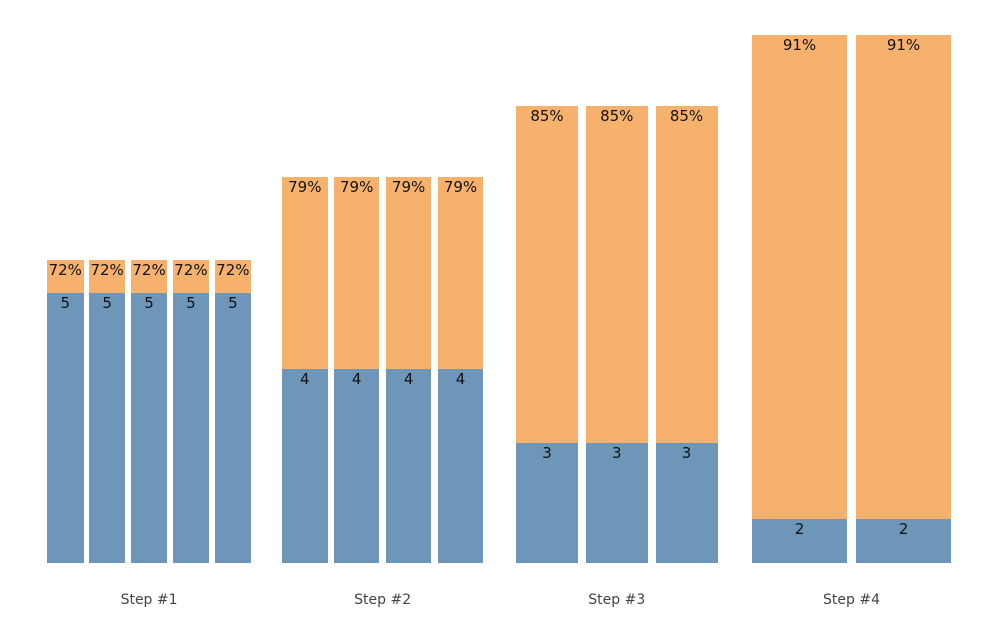 The height and width of the screenshot is (618, 1000). What do you see at coordinates (149, 600) in the screenshot?
I see `category-label: Step #1` at bounding box center [149, 600].